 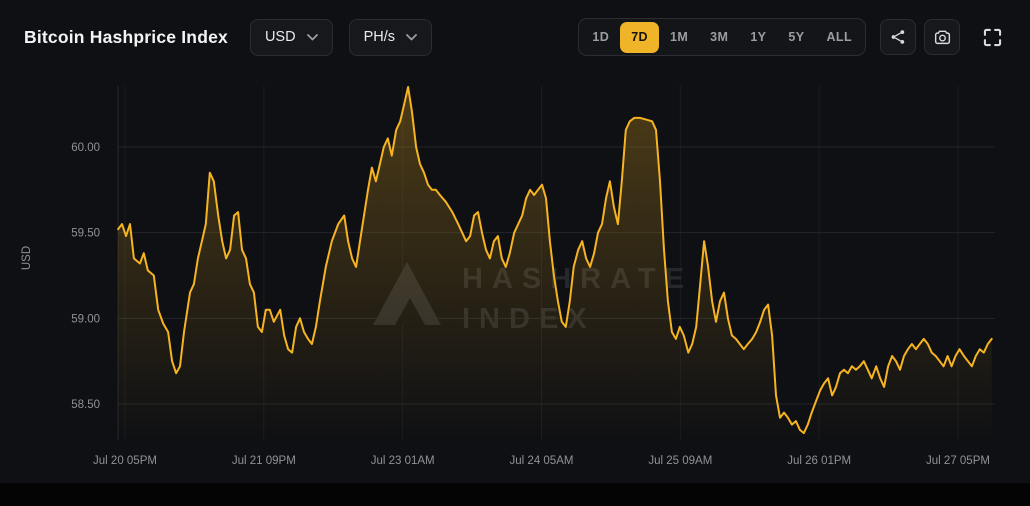 What do you see at coordinates (403, 461) in the screenshot?
I see `x-tick-label: Jul 23 01AM` at bounding box center [403, 461].